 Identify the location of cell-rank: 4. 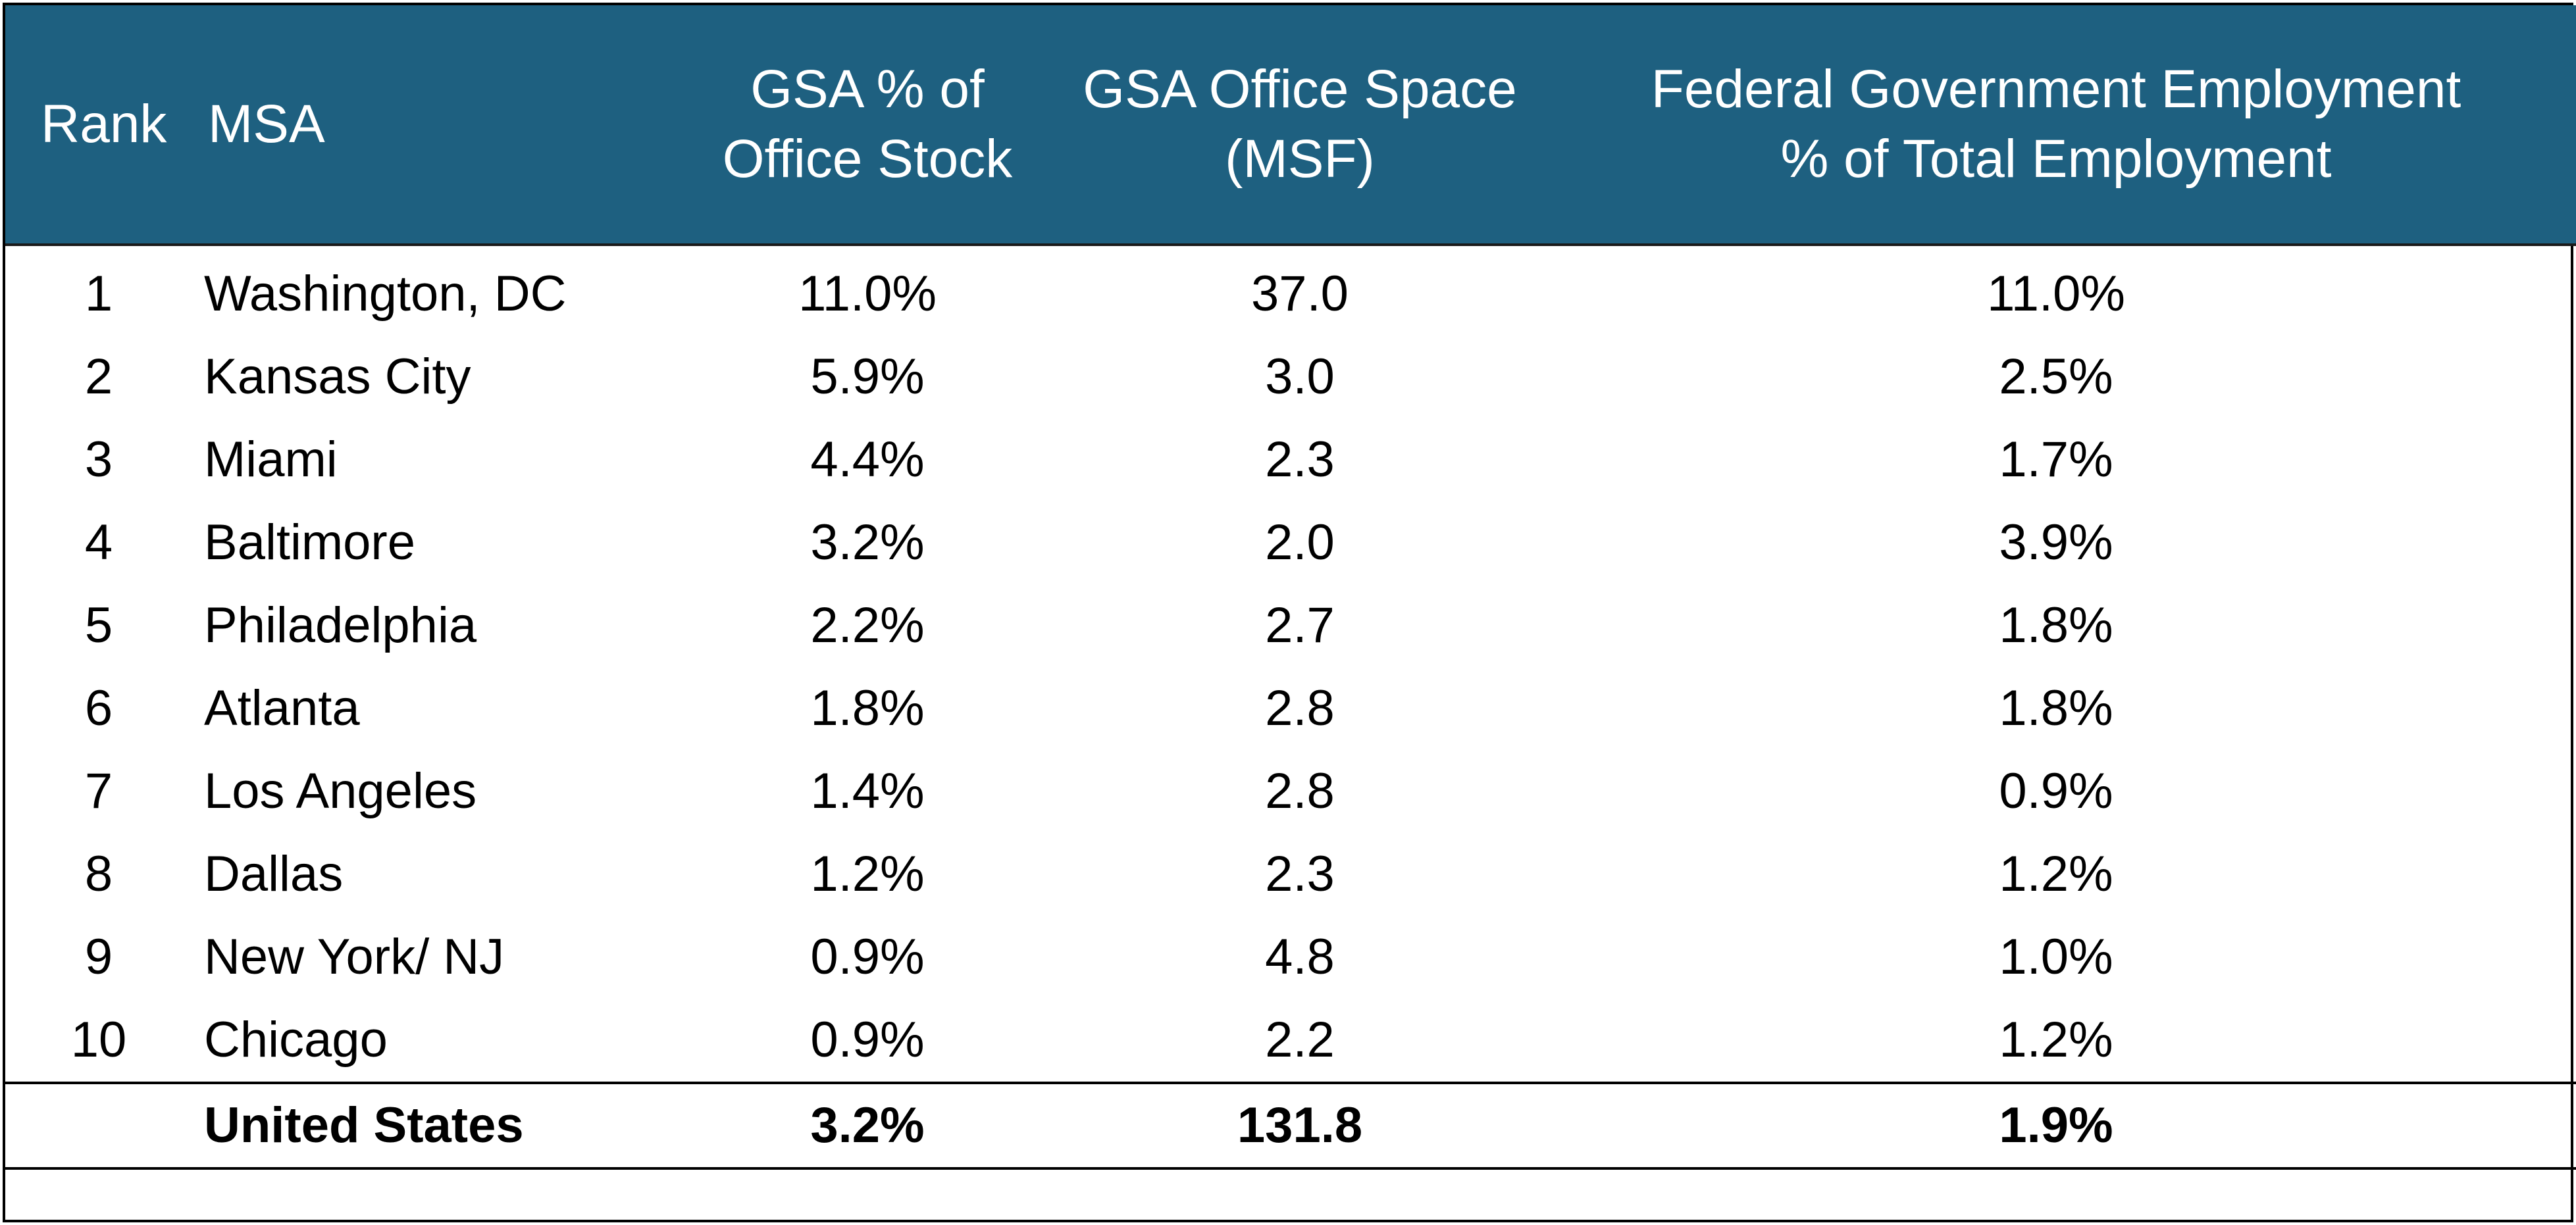
(98, 542).